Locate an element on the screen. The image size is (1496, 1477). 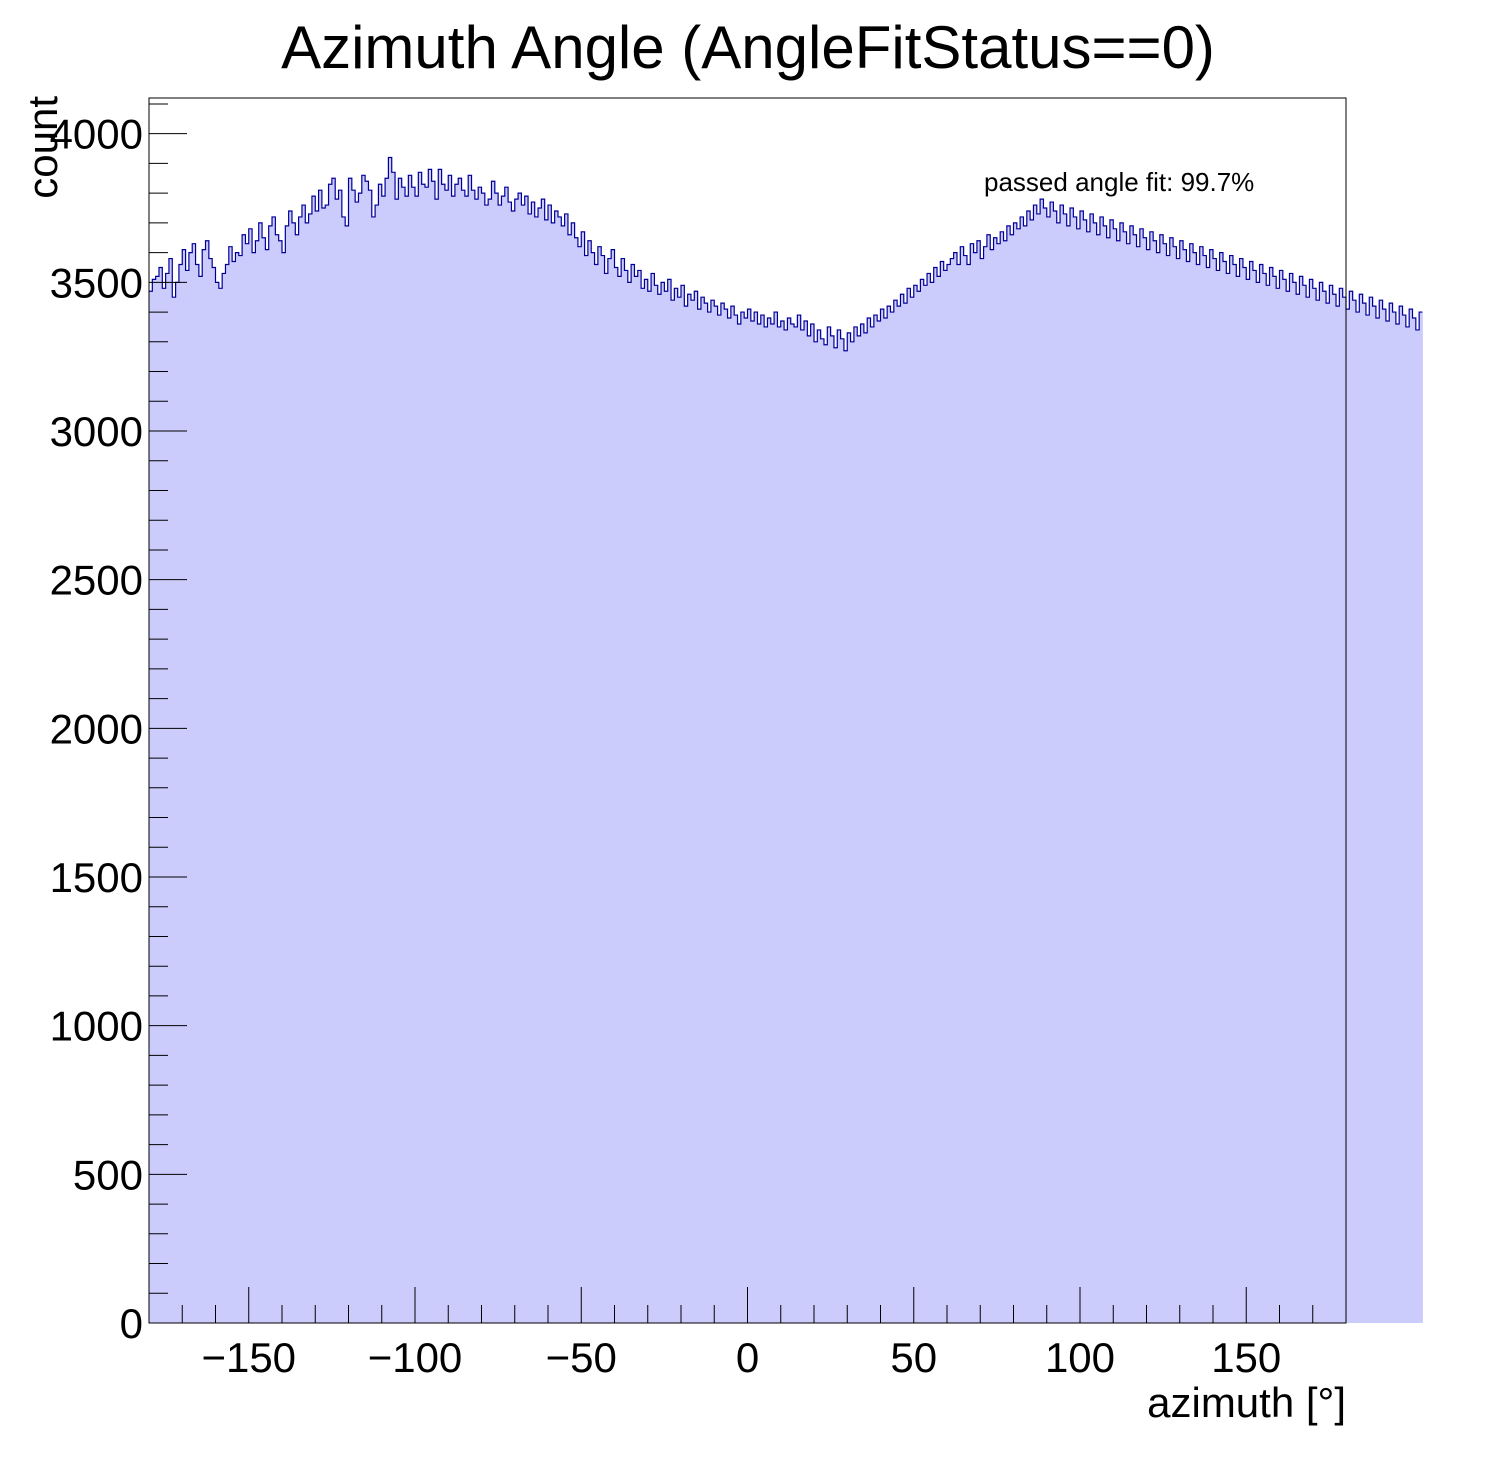
x-tick-label: 150 is located at coordinates (1246, 1357).